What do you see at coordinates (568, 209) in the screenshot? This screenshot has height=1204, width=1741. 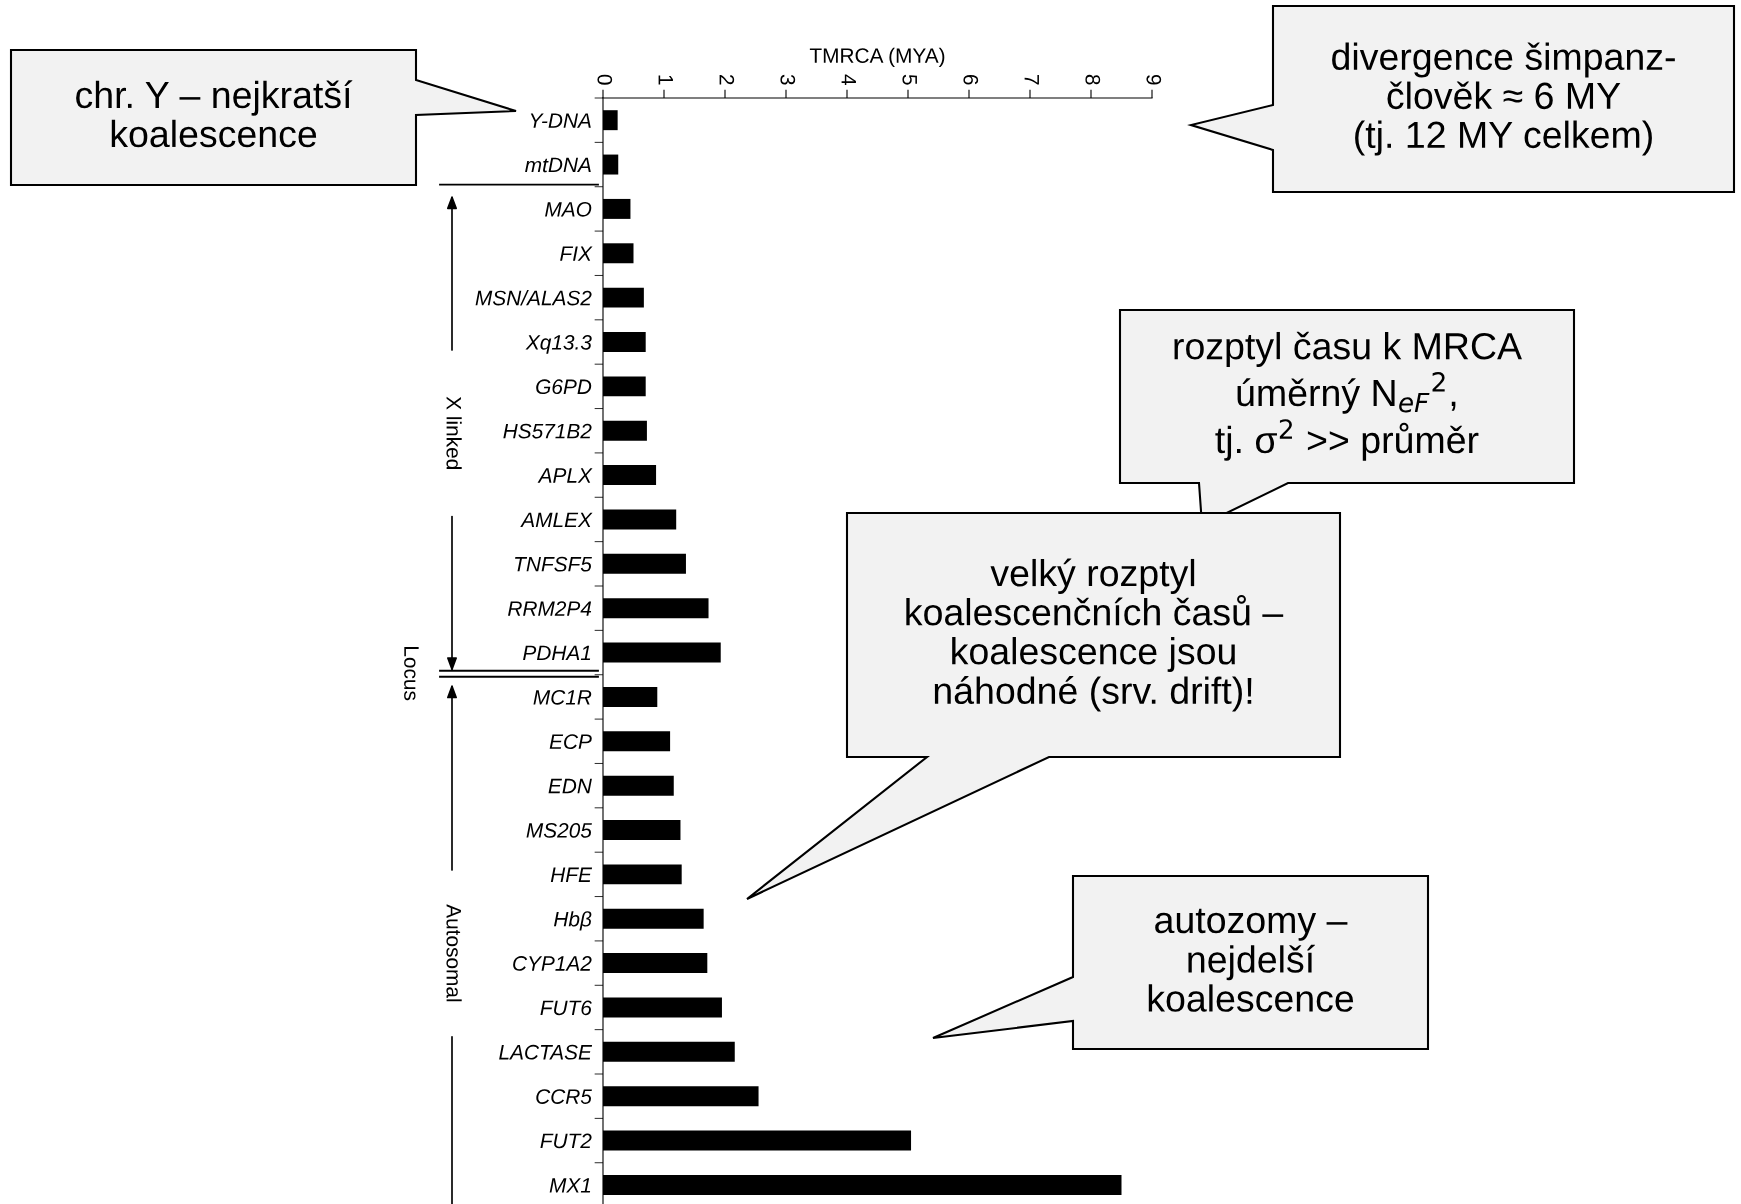 I see `y-tick-label: MAO` at bounding box center [568, 209].